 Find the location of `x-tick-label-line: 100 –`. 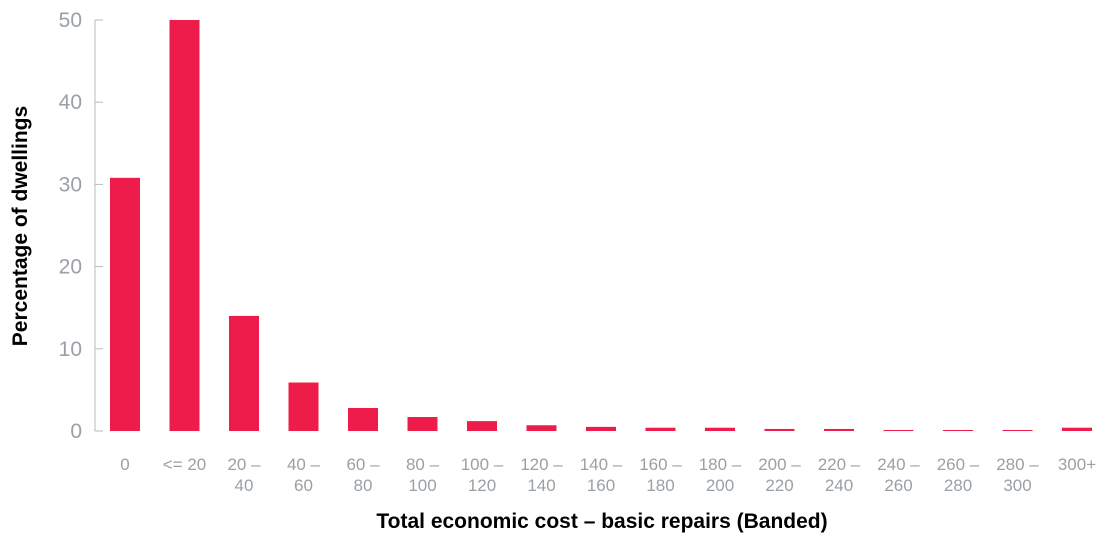

x-tick-label-line: 100 – is located at coordinates (482, 464).